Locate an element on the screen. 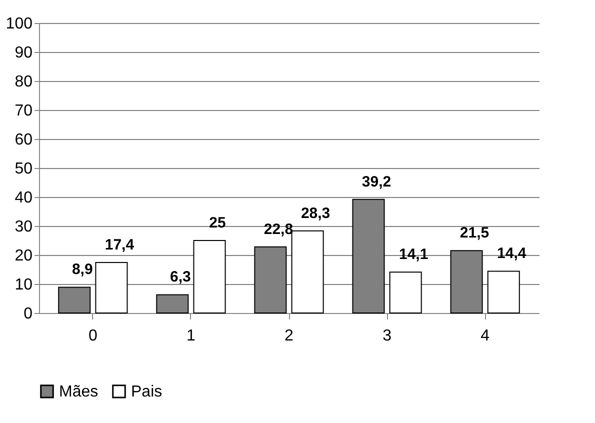 Image resolution: width=595 pixels, height=423 pixels. x-tick-label: 1 is located at coordinates (191, 336).